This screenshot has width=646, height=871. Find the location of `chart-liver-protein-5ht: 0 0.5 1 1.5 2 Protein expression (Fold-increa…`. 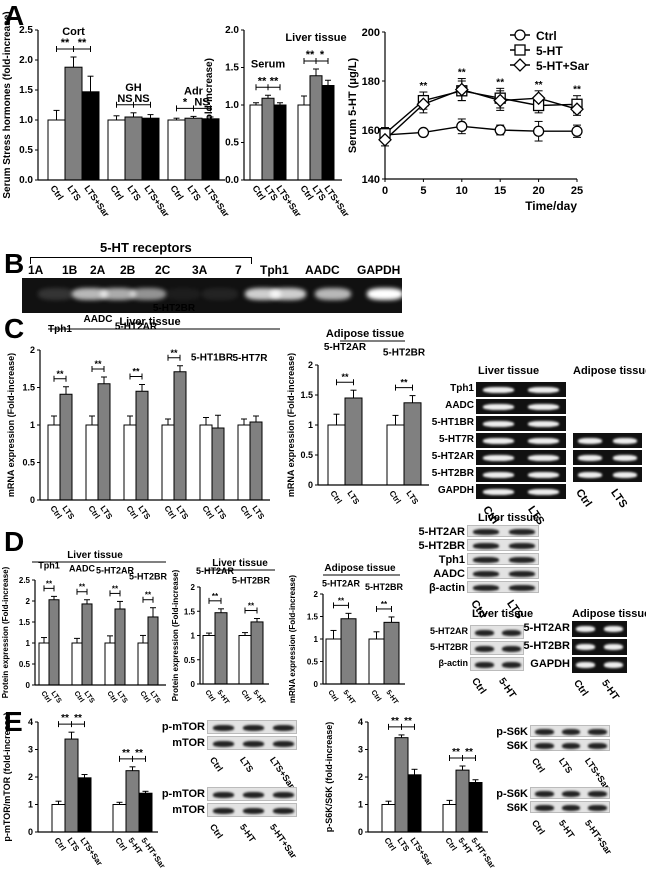

chart-liver-protein-5ht: 0 0.5 1 1.5 2 Protein expression (Fold-increa… is located at coordinates (223, 632).